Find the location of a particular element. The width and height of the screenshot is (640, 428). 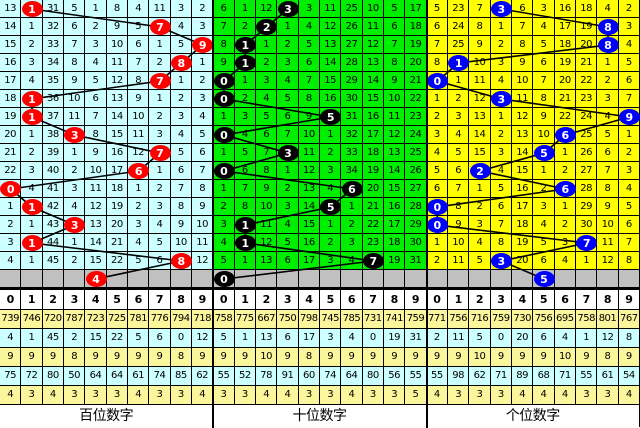

stat-cell: 98 is located at coordinates (459, 376).